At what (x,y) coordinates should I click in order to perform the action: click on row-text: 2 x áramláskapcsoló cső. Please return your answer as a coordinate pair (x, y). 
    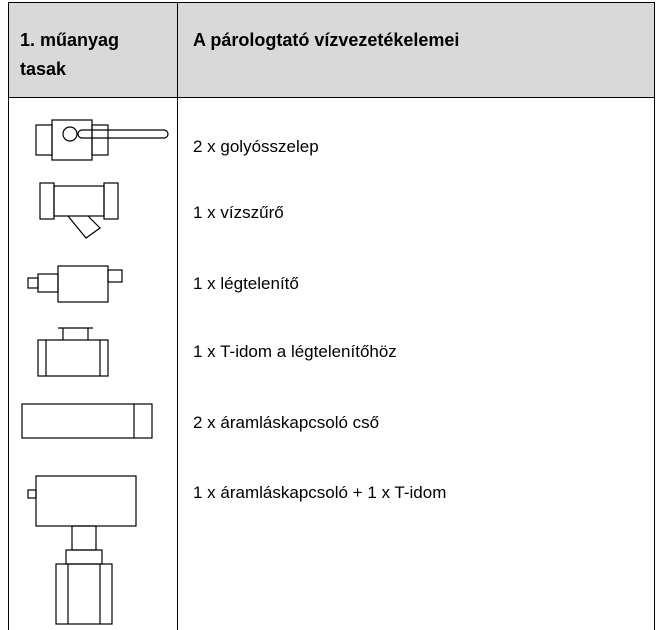
    Looking at the image, I should click on (286, 422).